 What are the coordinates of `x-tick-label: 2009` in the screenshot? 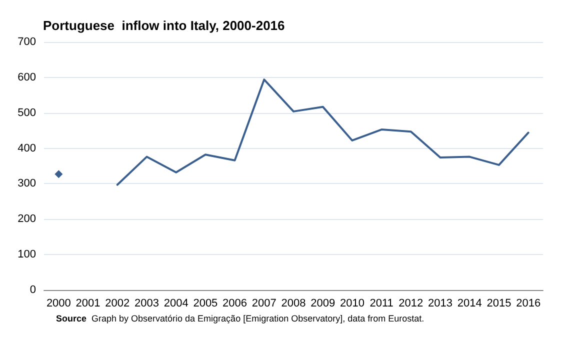 It's located at (323, 304).